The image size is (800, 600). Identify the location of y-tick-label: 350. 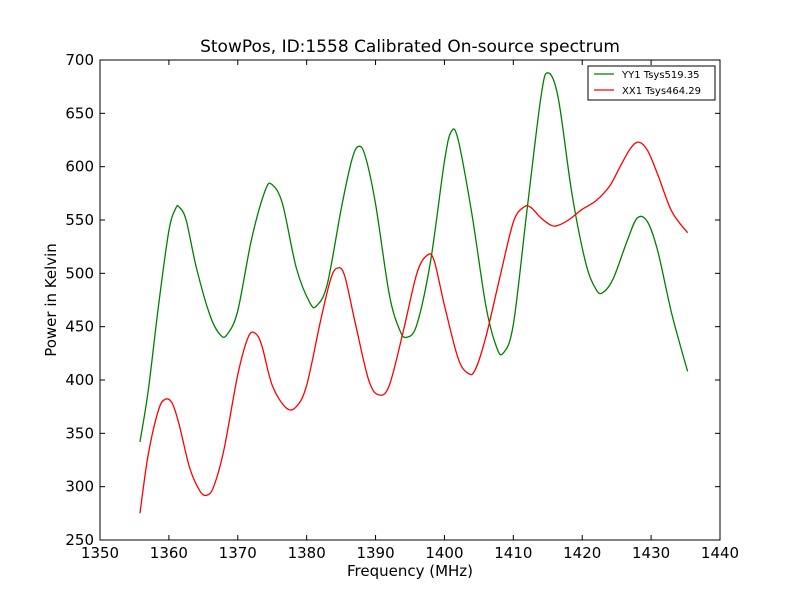
(79, 433).